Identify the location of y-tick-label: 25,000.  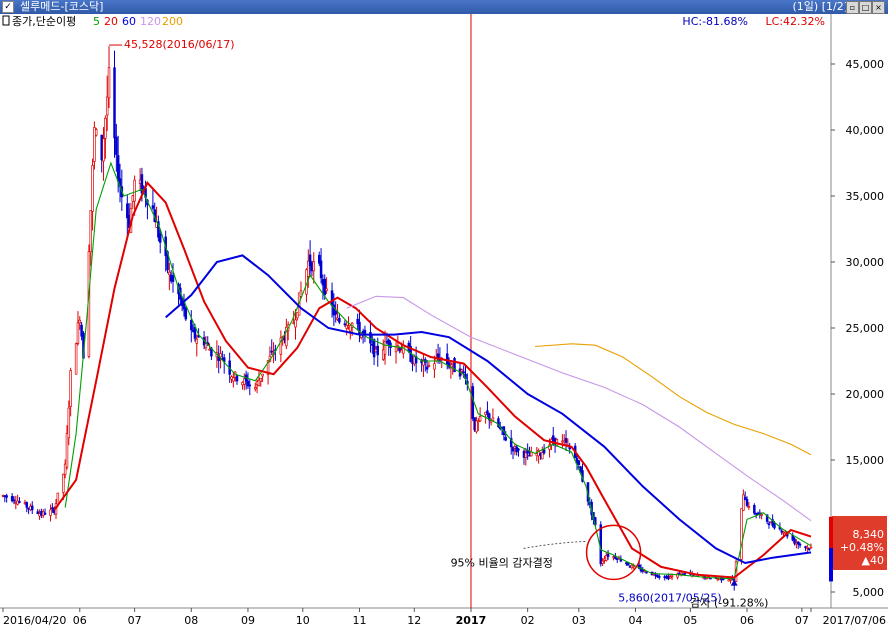
(865, 328).